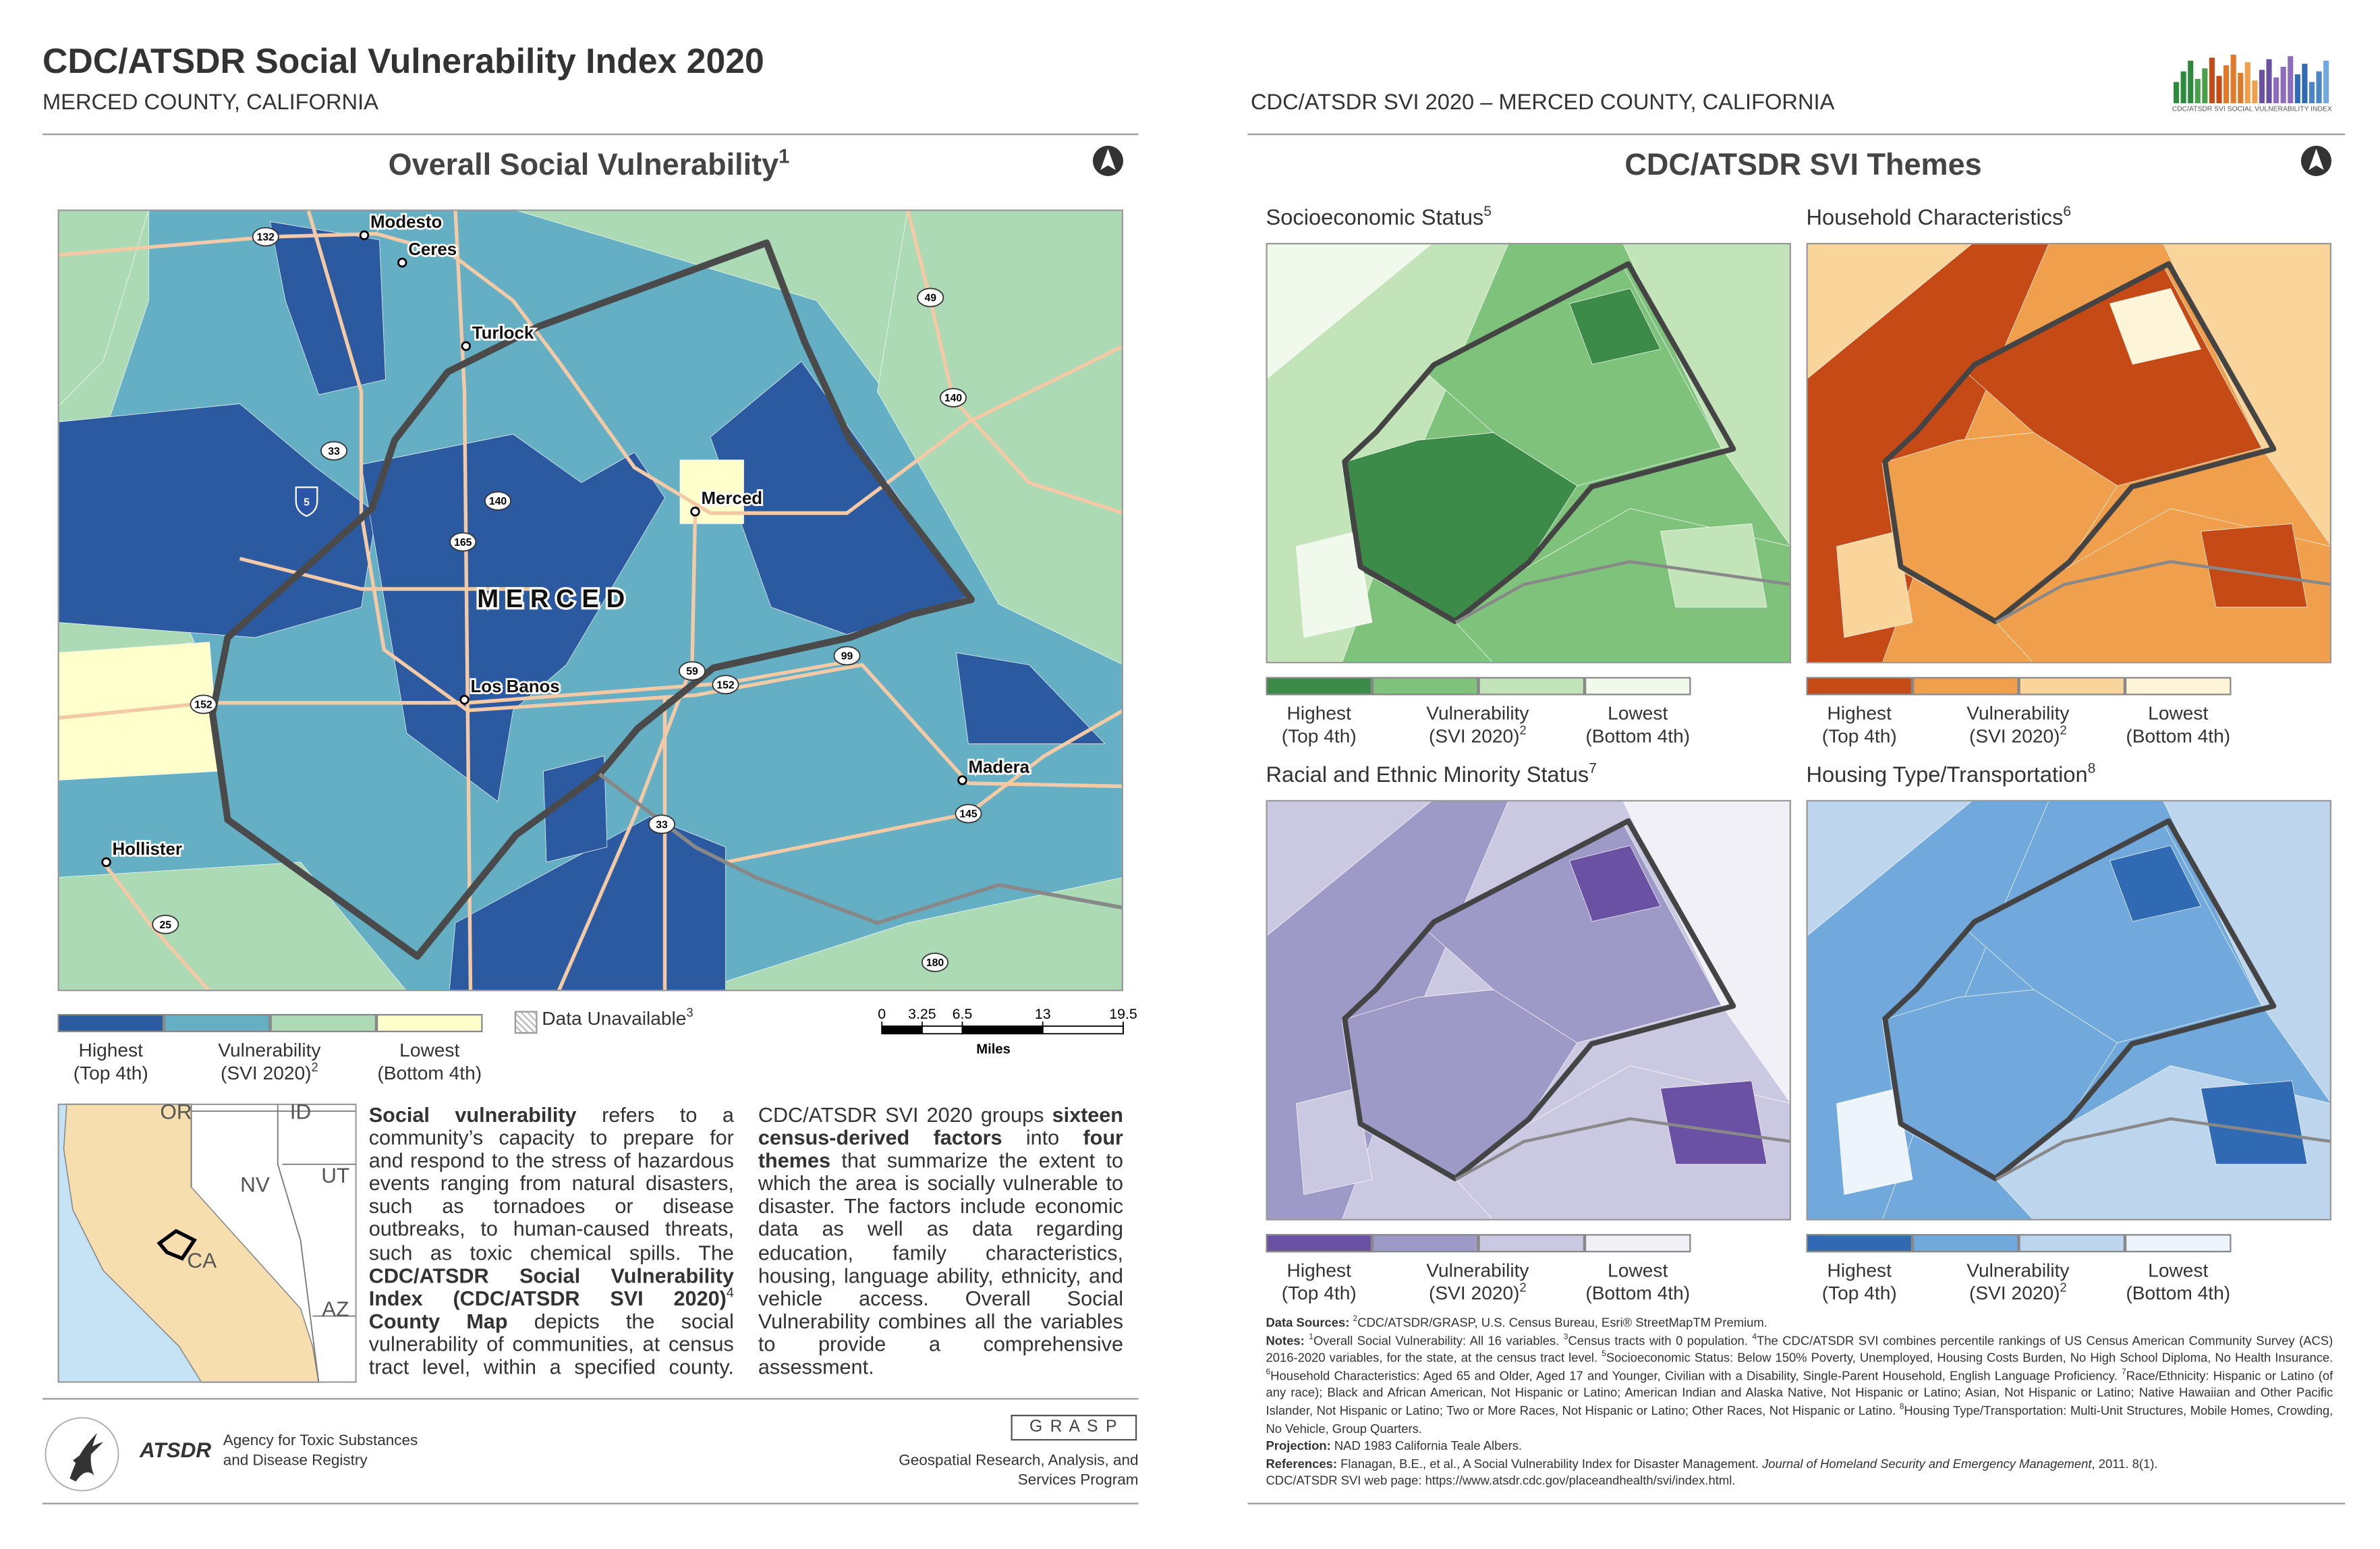 The height and width of the screenshot is (1549, 2380). I want to click on scale-label: 13, so click(1043, 1014).